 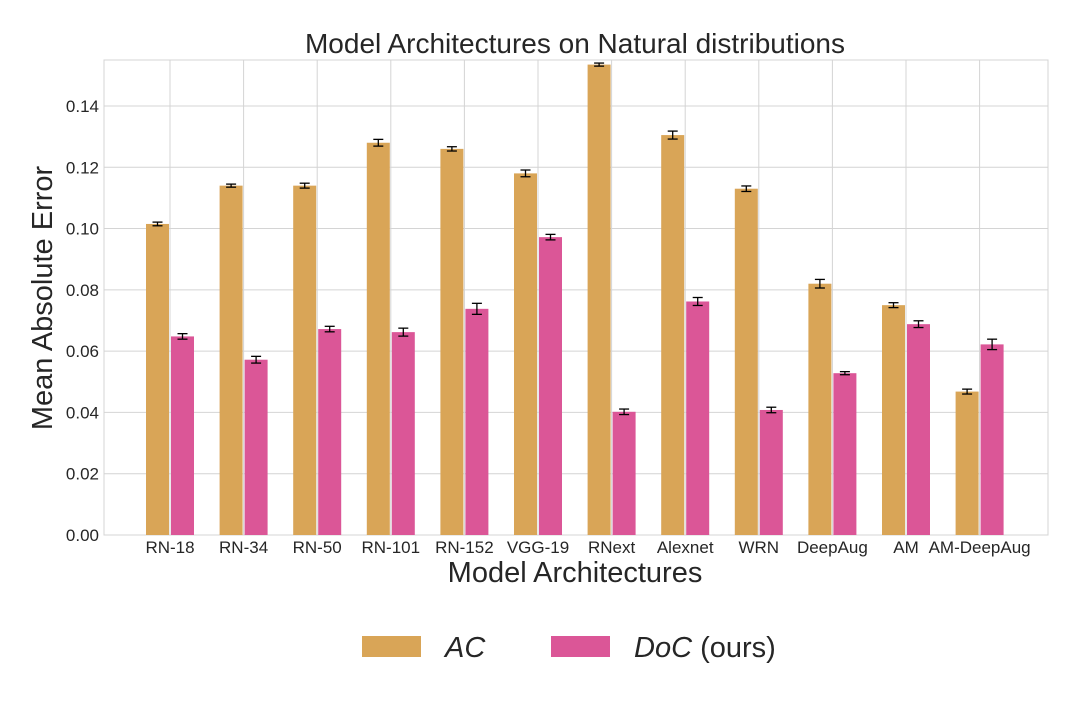 I want to click on x-tick-label: RN-34, so click(x=243, y=547).